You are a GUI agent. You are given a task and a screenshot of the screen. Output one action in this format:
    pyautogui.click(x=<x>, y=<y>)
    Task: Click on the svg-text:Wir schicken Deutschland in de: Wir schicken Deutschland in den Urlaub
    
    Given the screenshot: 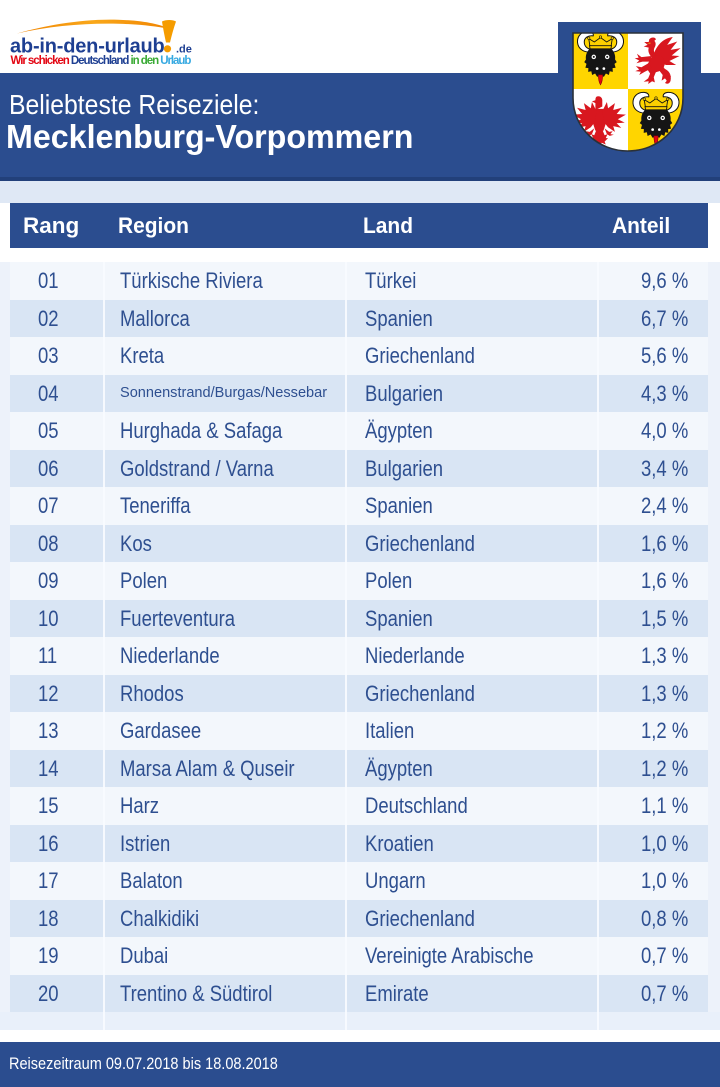 What is the action you would take?
    pyautogui.click(x=101, y=61)
    